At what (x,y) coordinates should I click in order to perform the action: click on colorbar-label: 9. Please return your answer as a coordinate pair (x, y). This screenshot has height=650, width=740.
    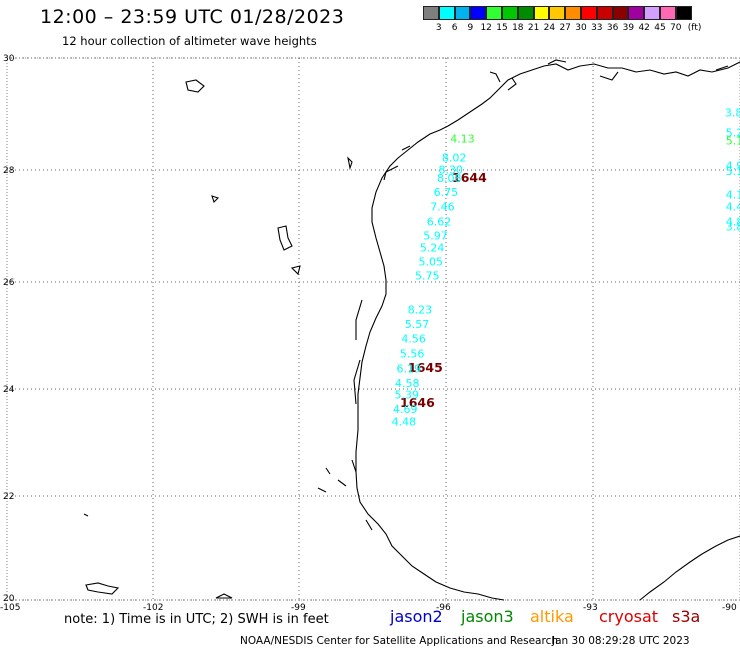
    Looking at the image, I should click on (470, 28).